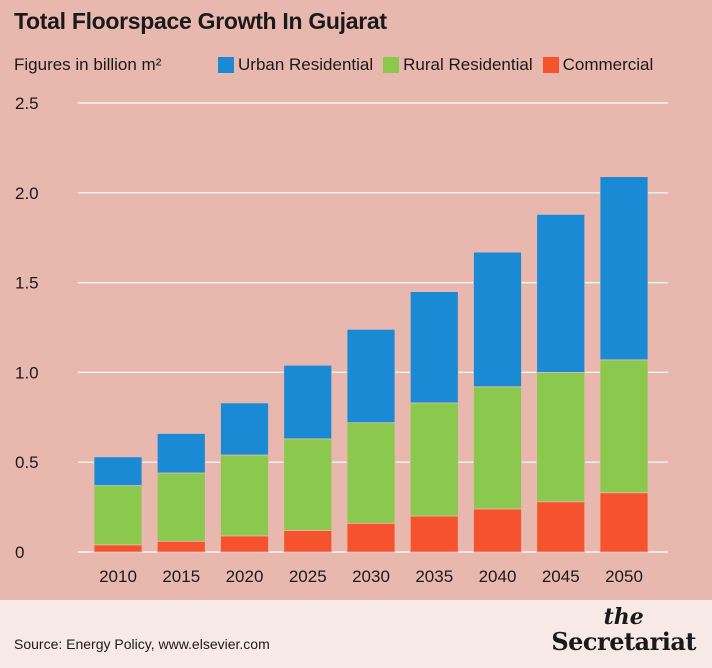  Describe the element at coordinates (308, 576) in the screenshot. I see `x-tick-label: 2025` at that location.